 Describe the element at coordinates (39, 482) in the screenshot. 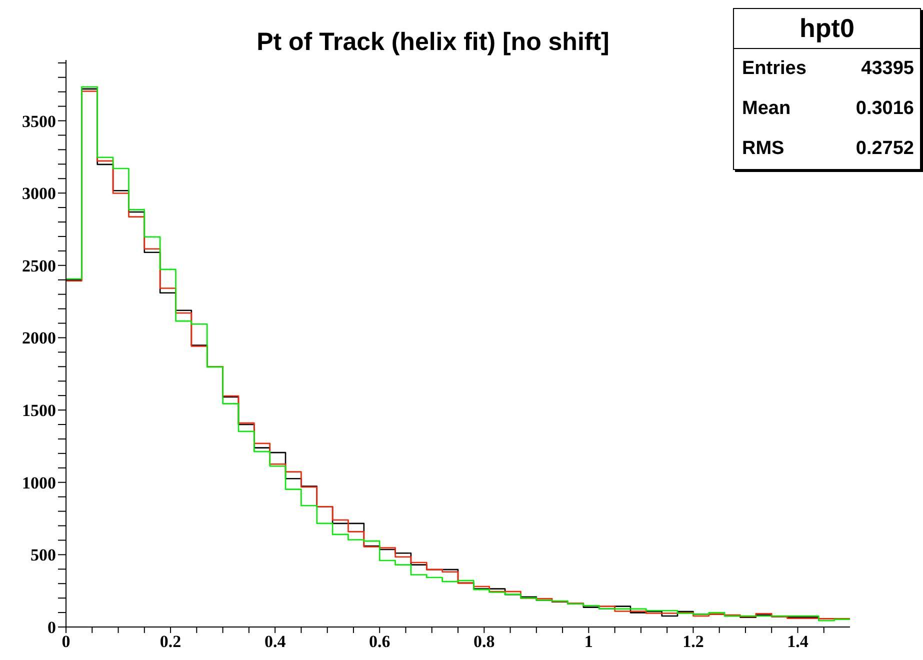

I see `y-tick-label: 1000` at that location.